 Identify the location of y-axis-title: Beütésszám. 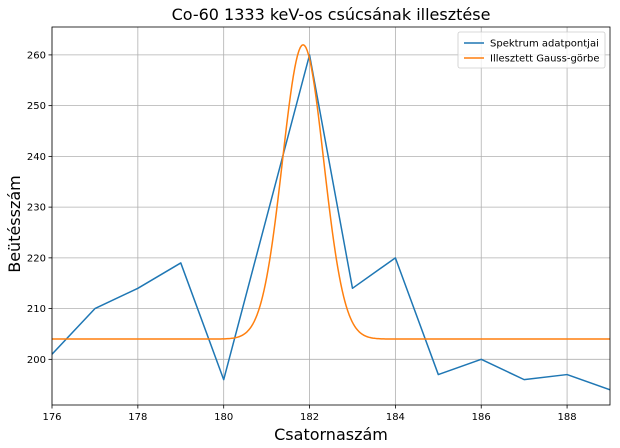
(14, 224).